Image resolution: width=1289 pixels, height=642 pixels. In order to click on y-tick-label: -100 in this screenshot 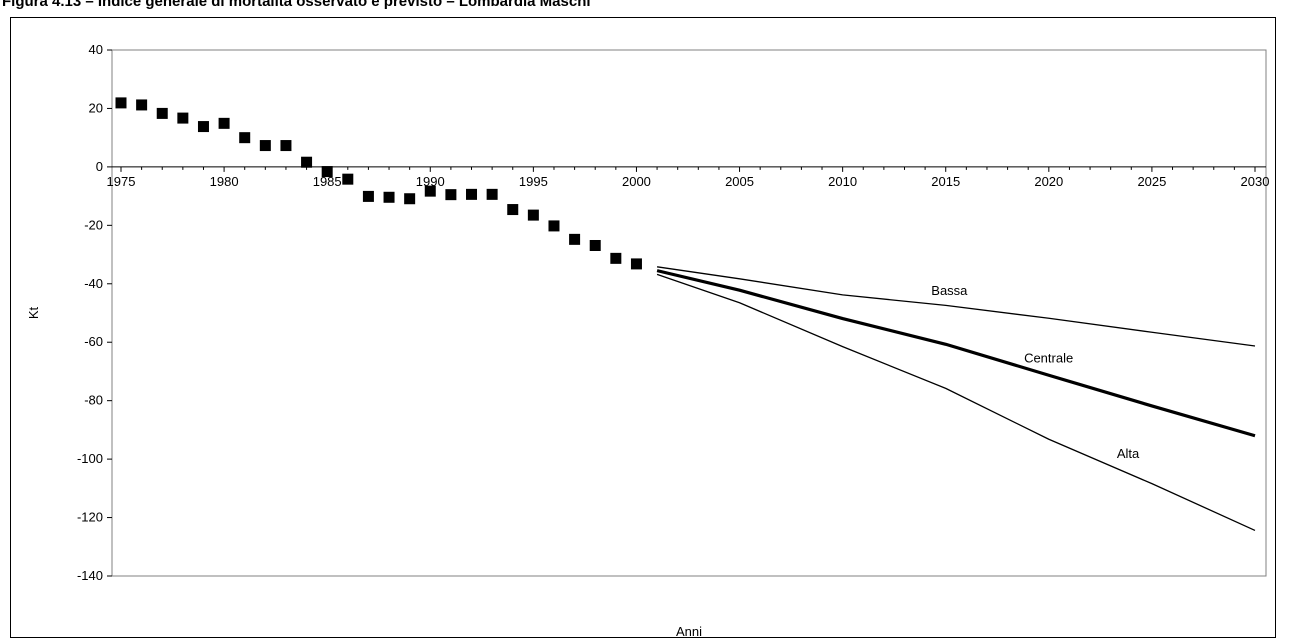, I will do `click(90, 458)`.